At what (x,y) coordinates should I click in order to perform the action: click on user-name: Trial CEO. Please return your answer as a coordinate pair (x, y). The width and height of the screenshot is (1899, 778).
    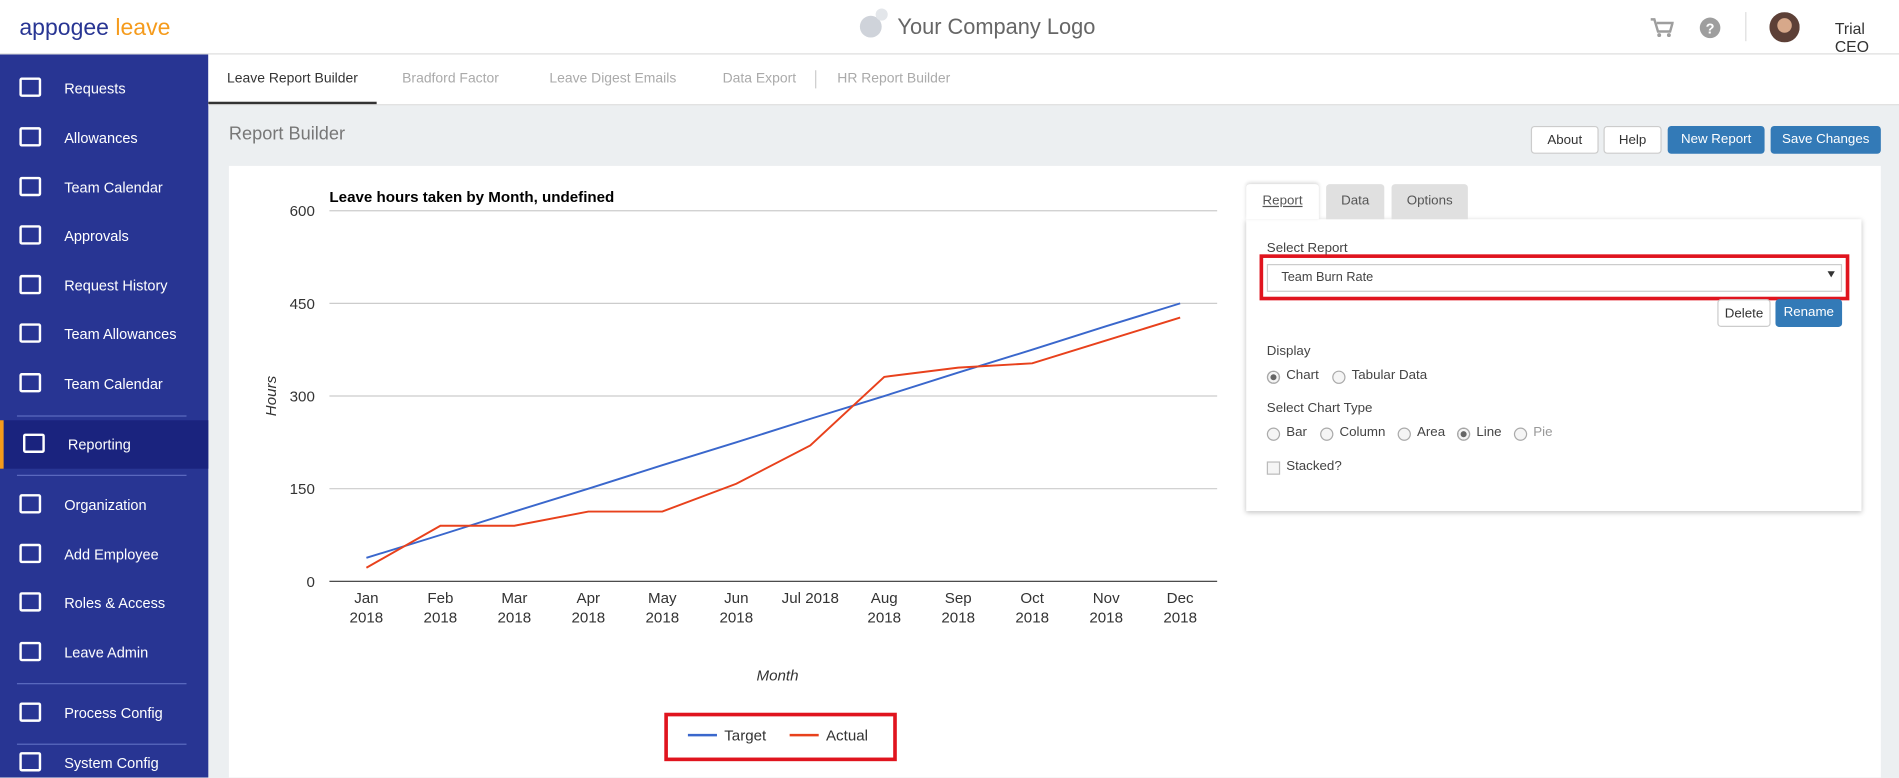
    Looking at the image, I should click on (1851, 37).